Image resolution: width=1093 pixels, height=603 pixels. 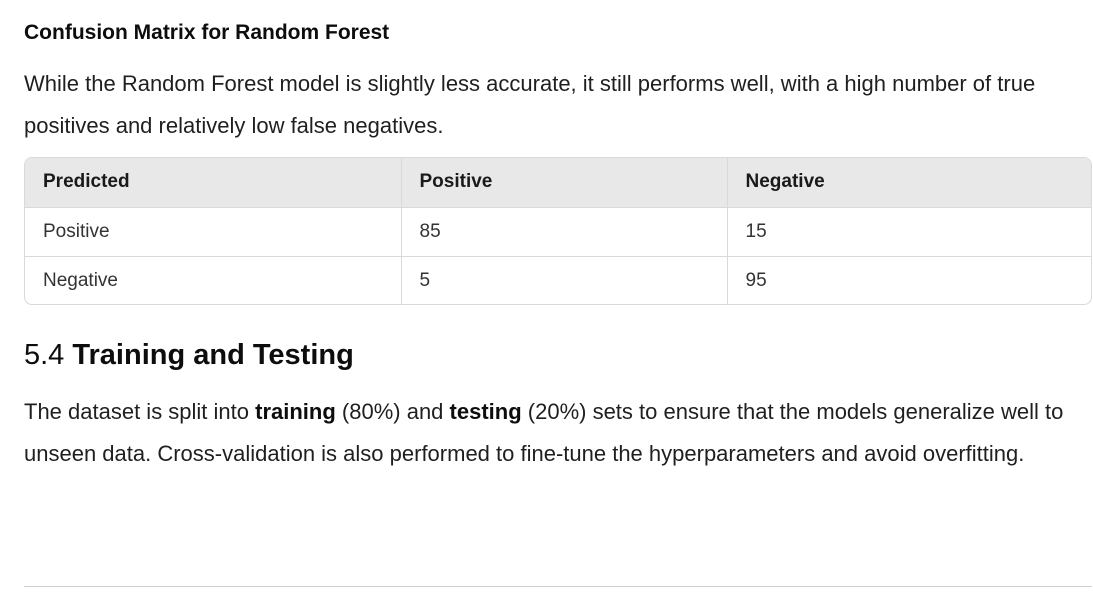 I want to click on table-cell: 95, so click(x=756, y=280).